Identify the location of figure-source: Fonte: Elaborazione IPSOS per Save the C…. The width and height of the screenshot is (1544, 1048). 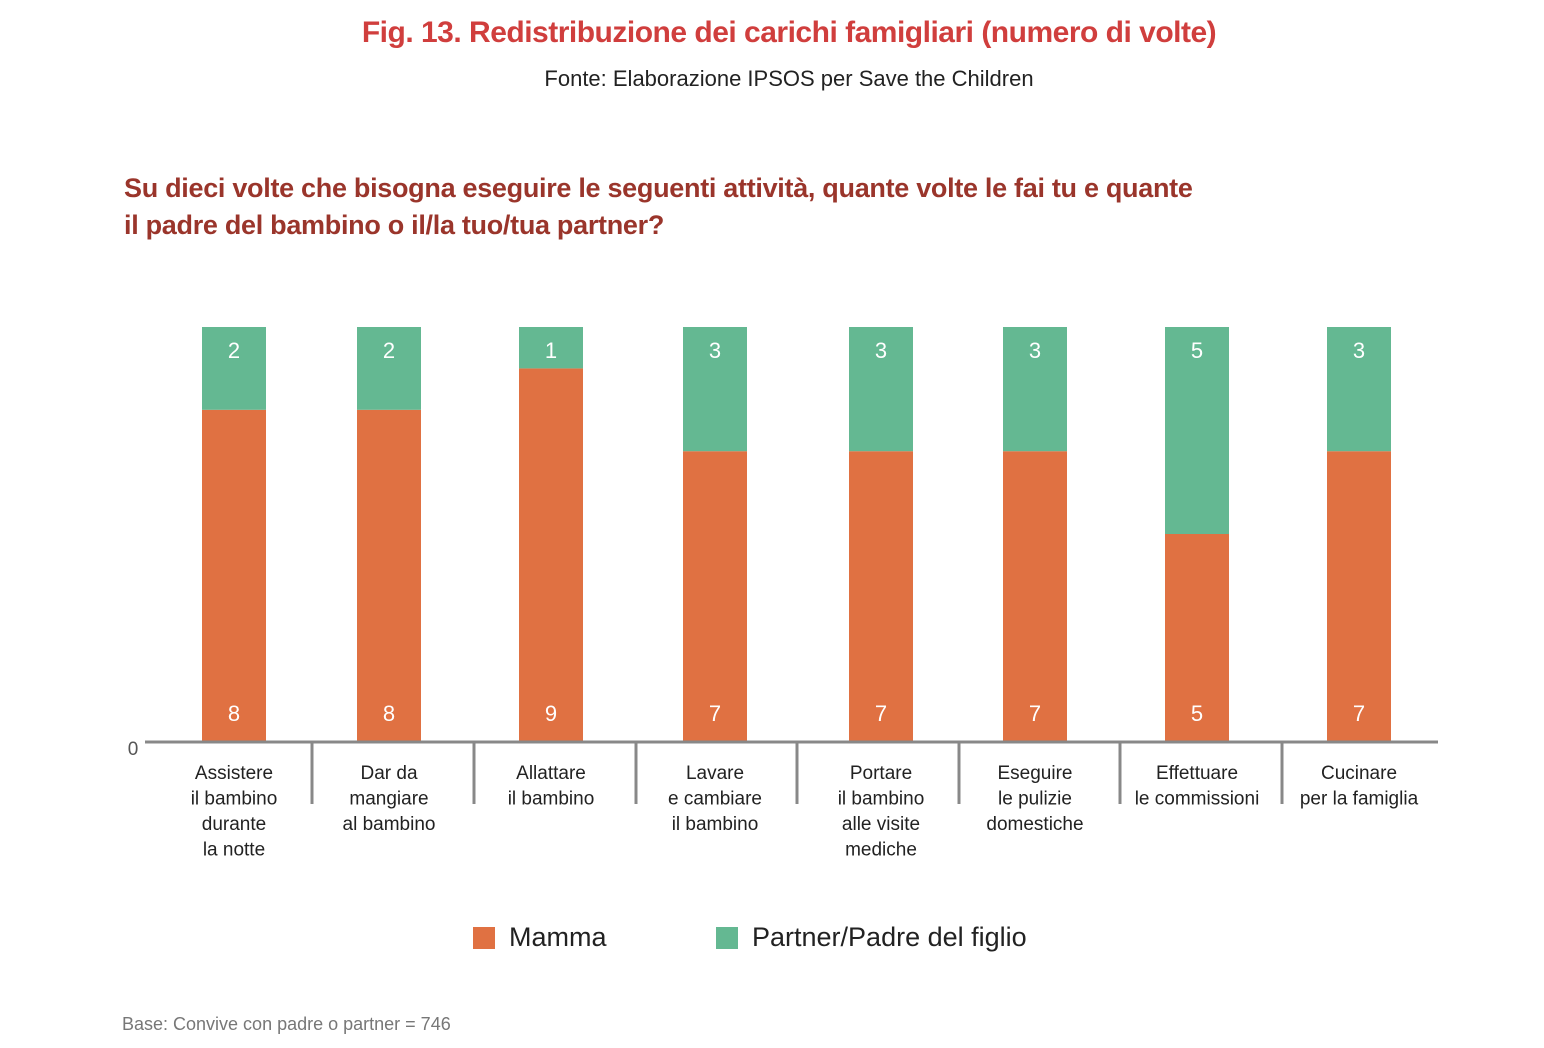
(789, 78).